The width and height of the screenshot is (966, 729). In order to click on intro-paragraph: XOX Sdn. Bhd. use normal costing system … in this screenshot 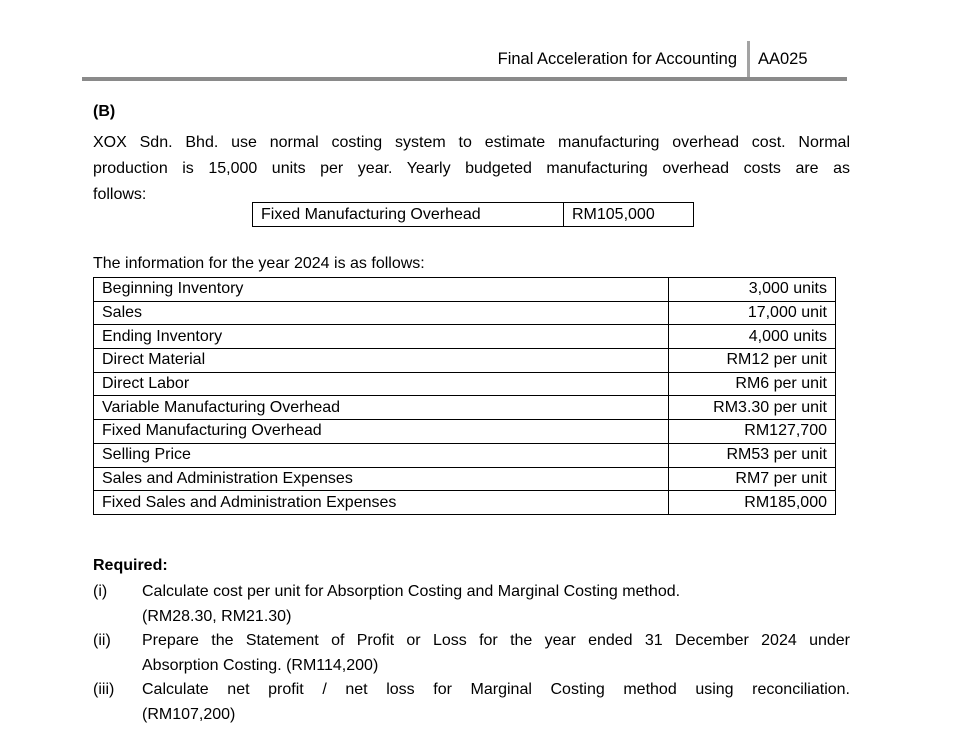, I will do `click(471, 169)`.